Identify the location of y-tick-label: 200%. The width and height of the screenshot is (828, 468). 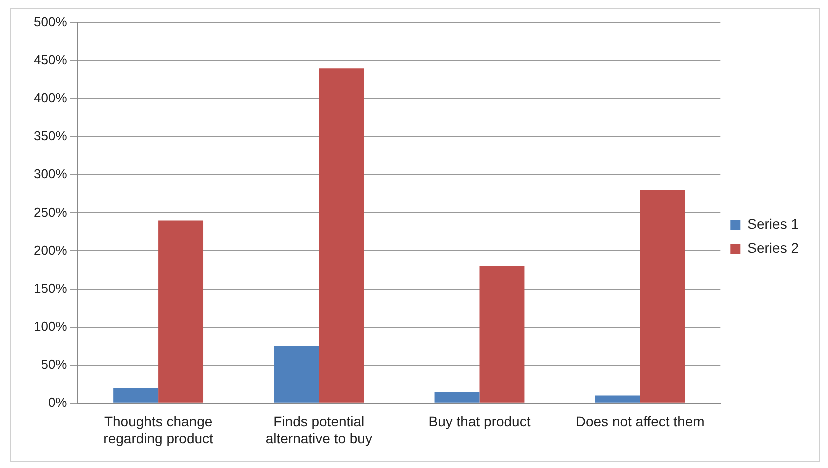
(51, 250).